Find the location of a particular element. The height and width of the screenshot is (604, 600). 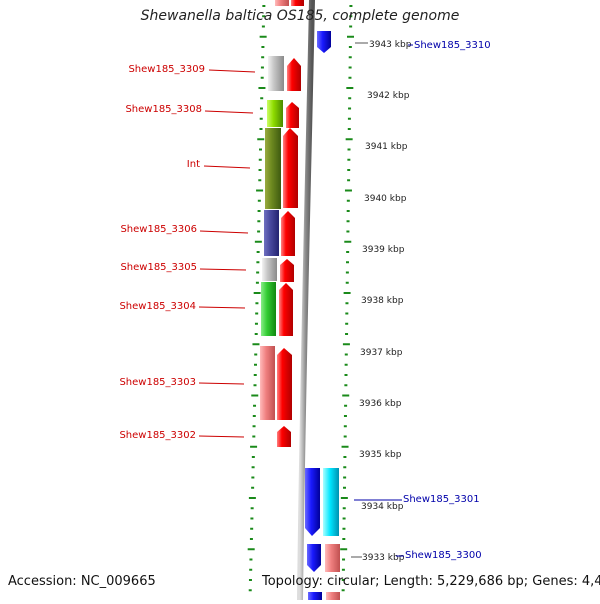

gene-label-3303: Shew185_3303 is located at coordinates (157, 382).